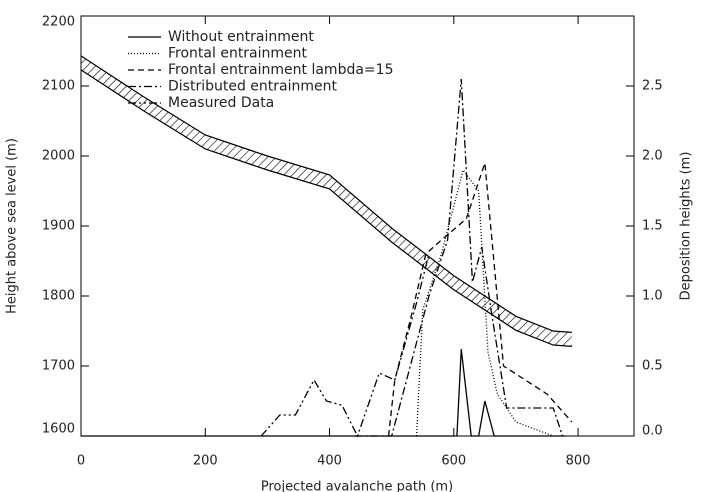 The width and height of the screenshot is (701, 492). Describe the element at coordinates (58, 366) in the screenshot. I see `y-tick-label: 1700` at that location.